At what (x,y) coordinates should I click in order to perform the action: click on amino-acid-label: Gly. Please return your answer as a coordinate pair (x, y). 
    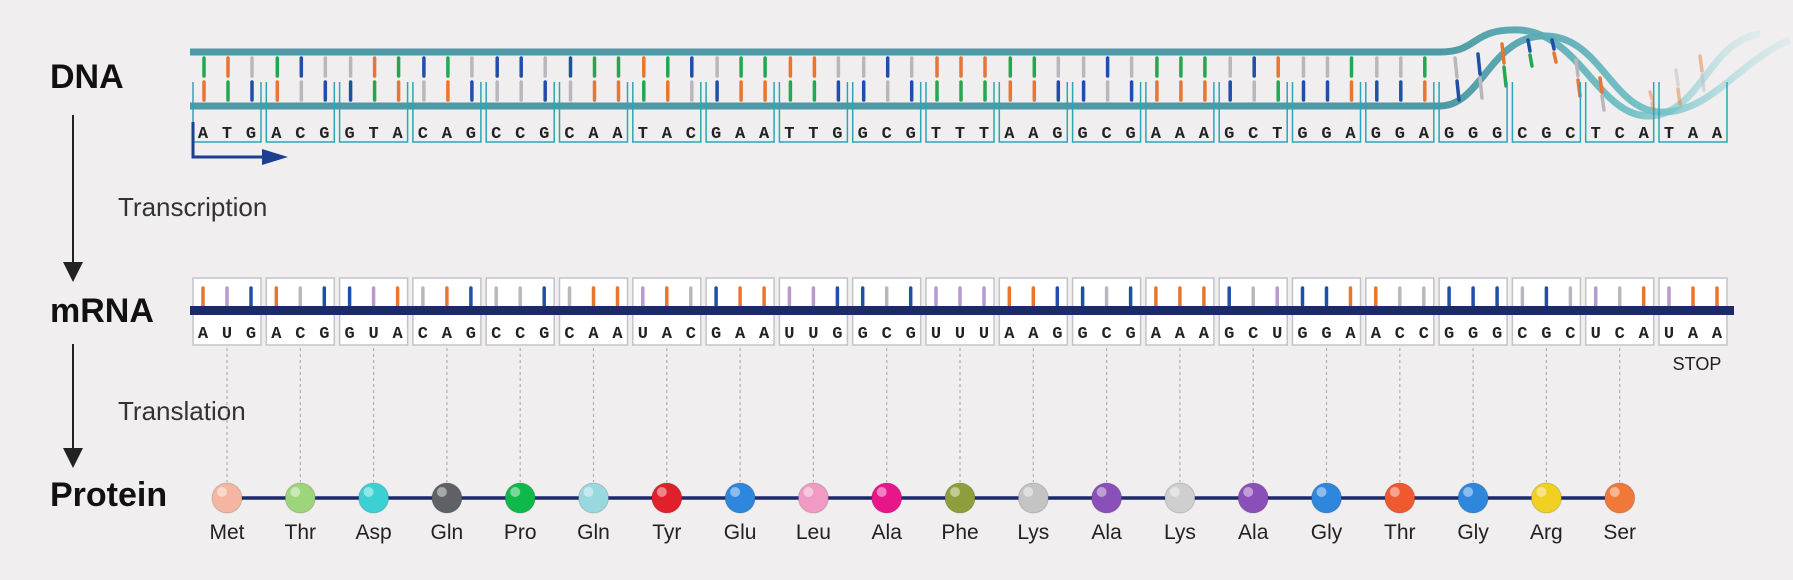
    Looking at the image, I should click on (1473, 532).